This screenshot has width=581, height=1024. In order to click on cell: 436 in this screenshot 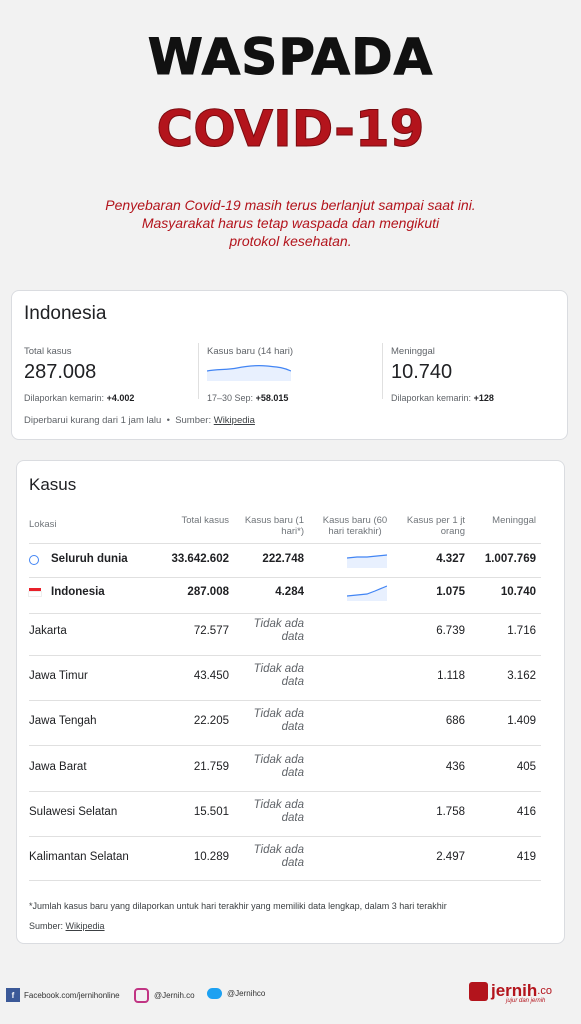, I will do `click(455, 767)`.